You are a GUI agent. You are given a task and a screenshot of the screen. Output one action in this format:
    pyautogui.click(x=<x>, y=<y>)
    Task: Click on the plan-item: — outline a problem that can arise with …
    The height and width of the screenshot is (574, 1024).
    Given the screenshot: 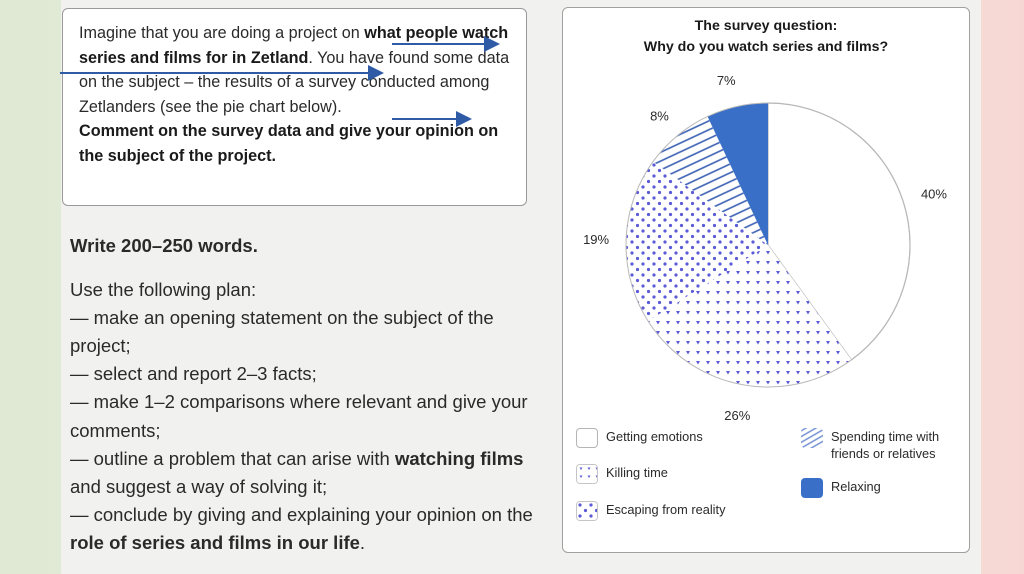 What is the action you would take?
    pyautogui.click(x=305, y=473)
    